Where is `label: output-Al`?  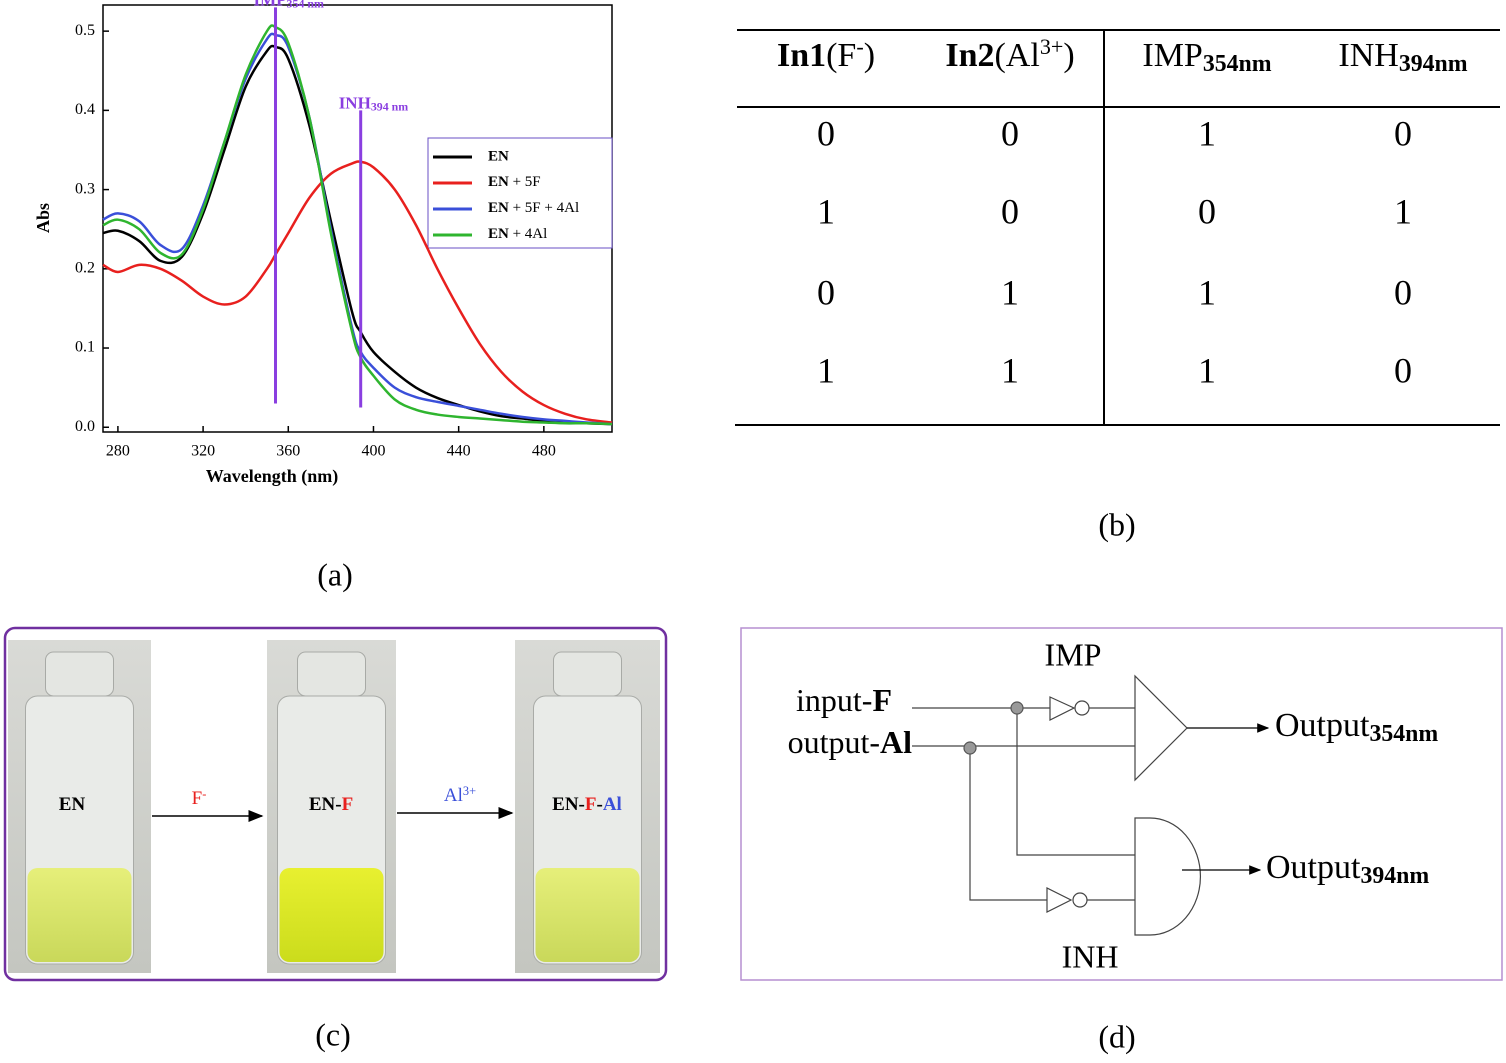 label: output-Al is located at coordinates (850, 742).